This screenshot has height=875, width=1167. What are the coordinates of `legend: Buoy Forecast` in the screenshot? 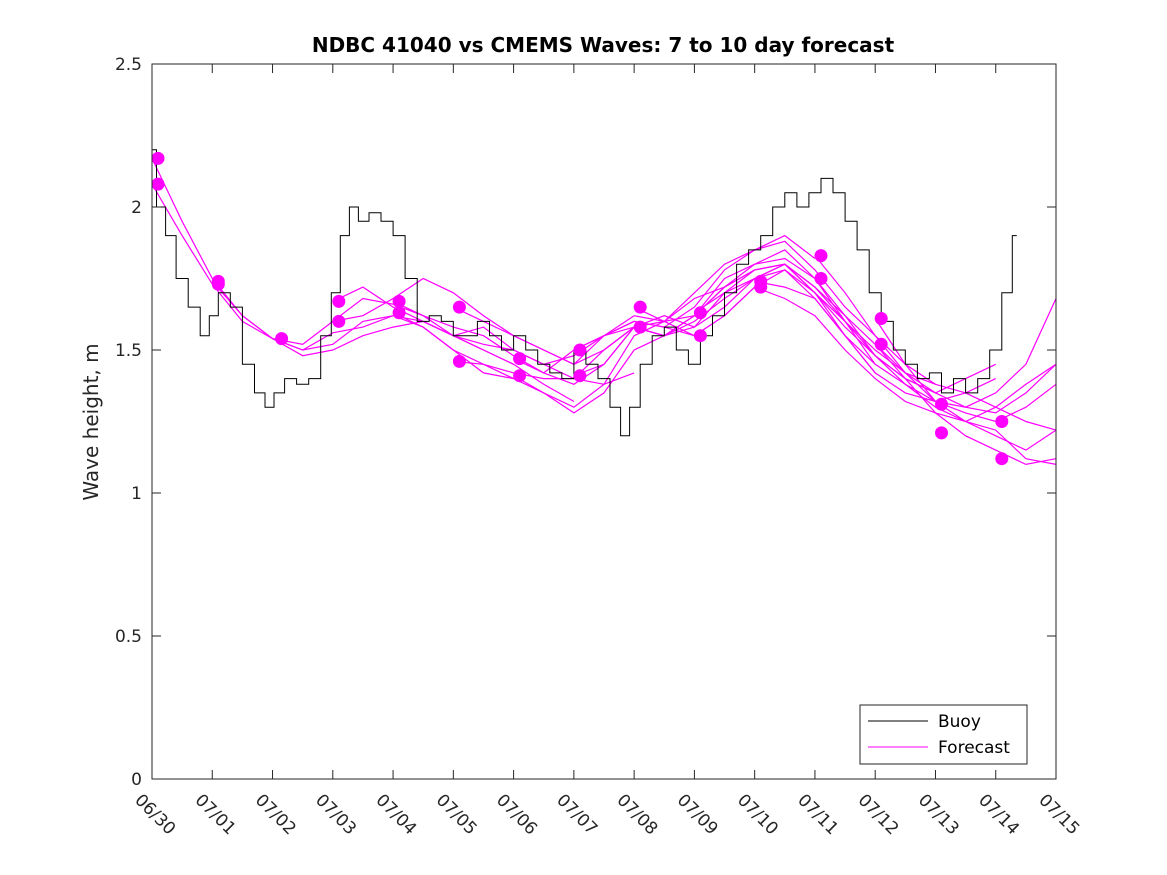 It's located at (943, 734).